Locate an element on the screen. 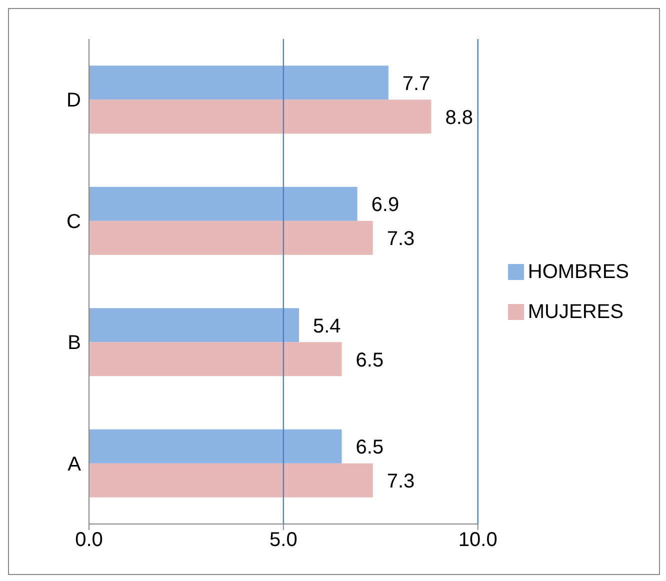 The width and height of the screenshot is (666, 581). x-tick-label: 5.0 is located at coordinates (284, 540).